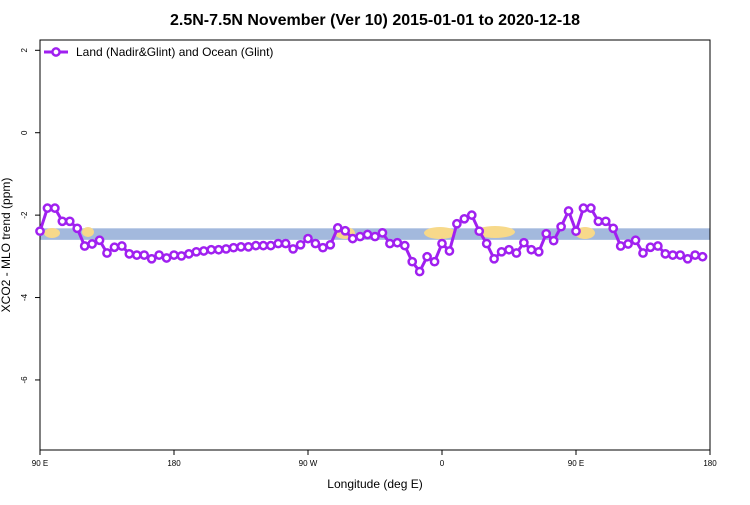 The image size is (750, 505). What do you see at coordinates (24, 297) in the screenshot?
I see `y-tick-label: -4` at bounding box center [24, 297].